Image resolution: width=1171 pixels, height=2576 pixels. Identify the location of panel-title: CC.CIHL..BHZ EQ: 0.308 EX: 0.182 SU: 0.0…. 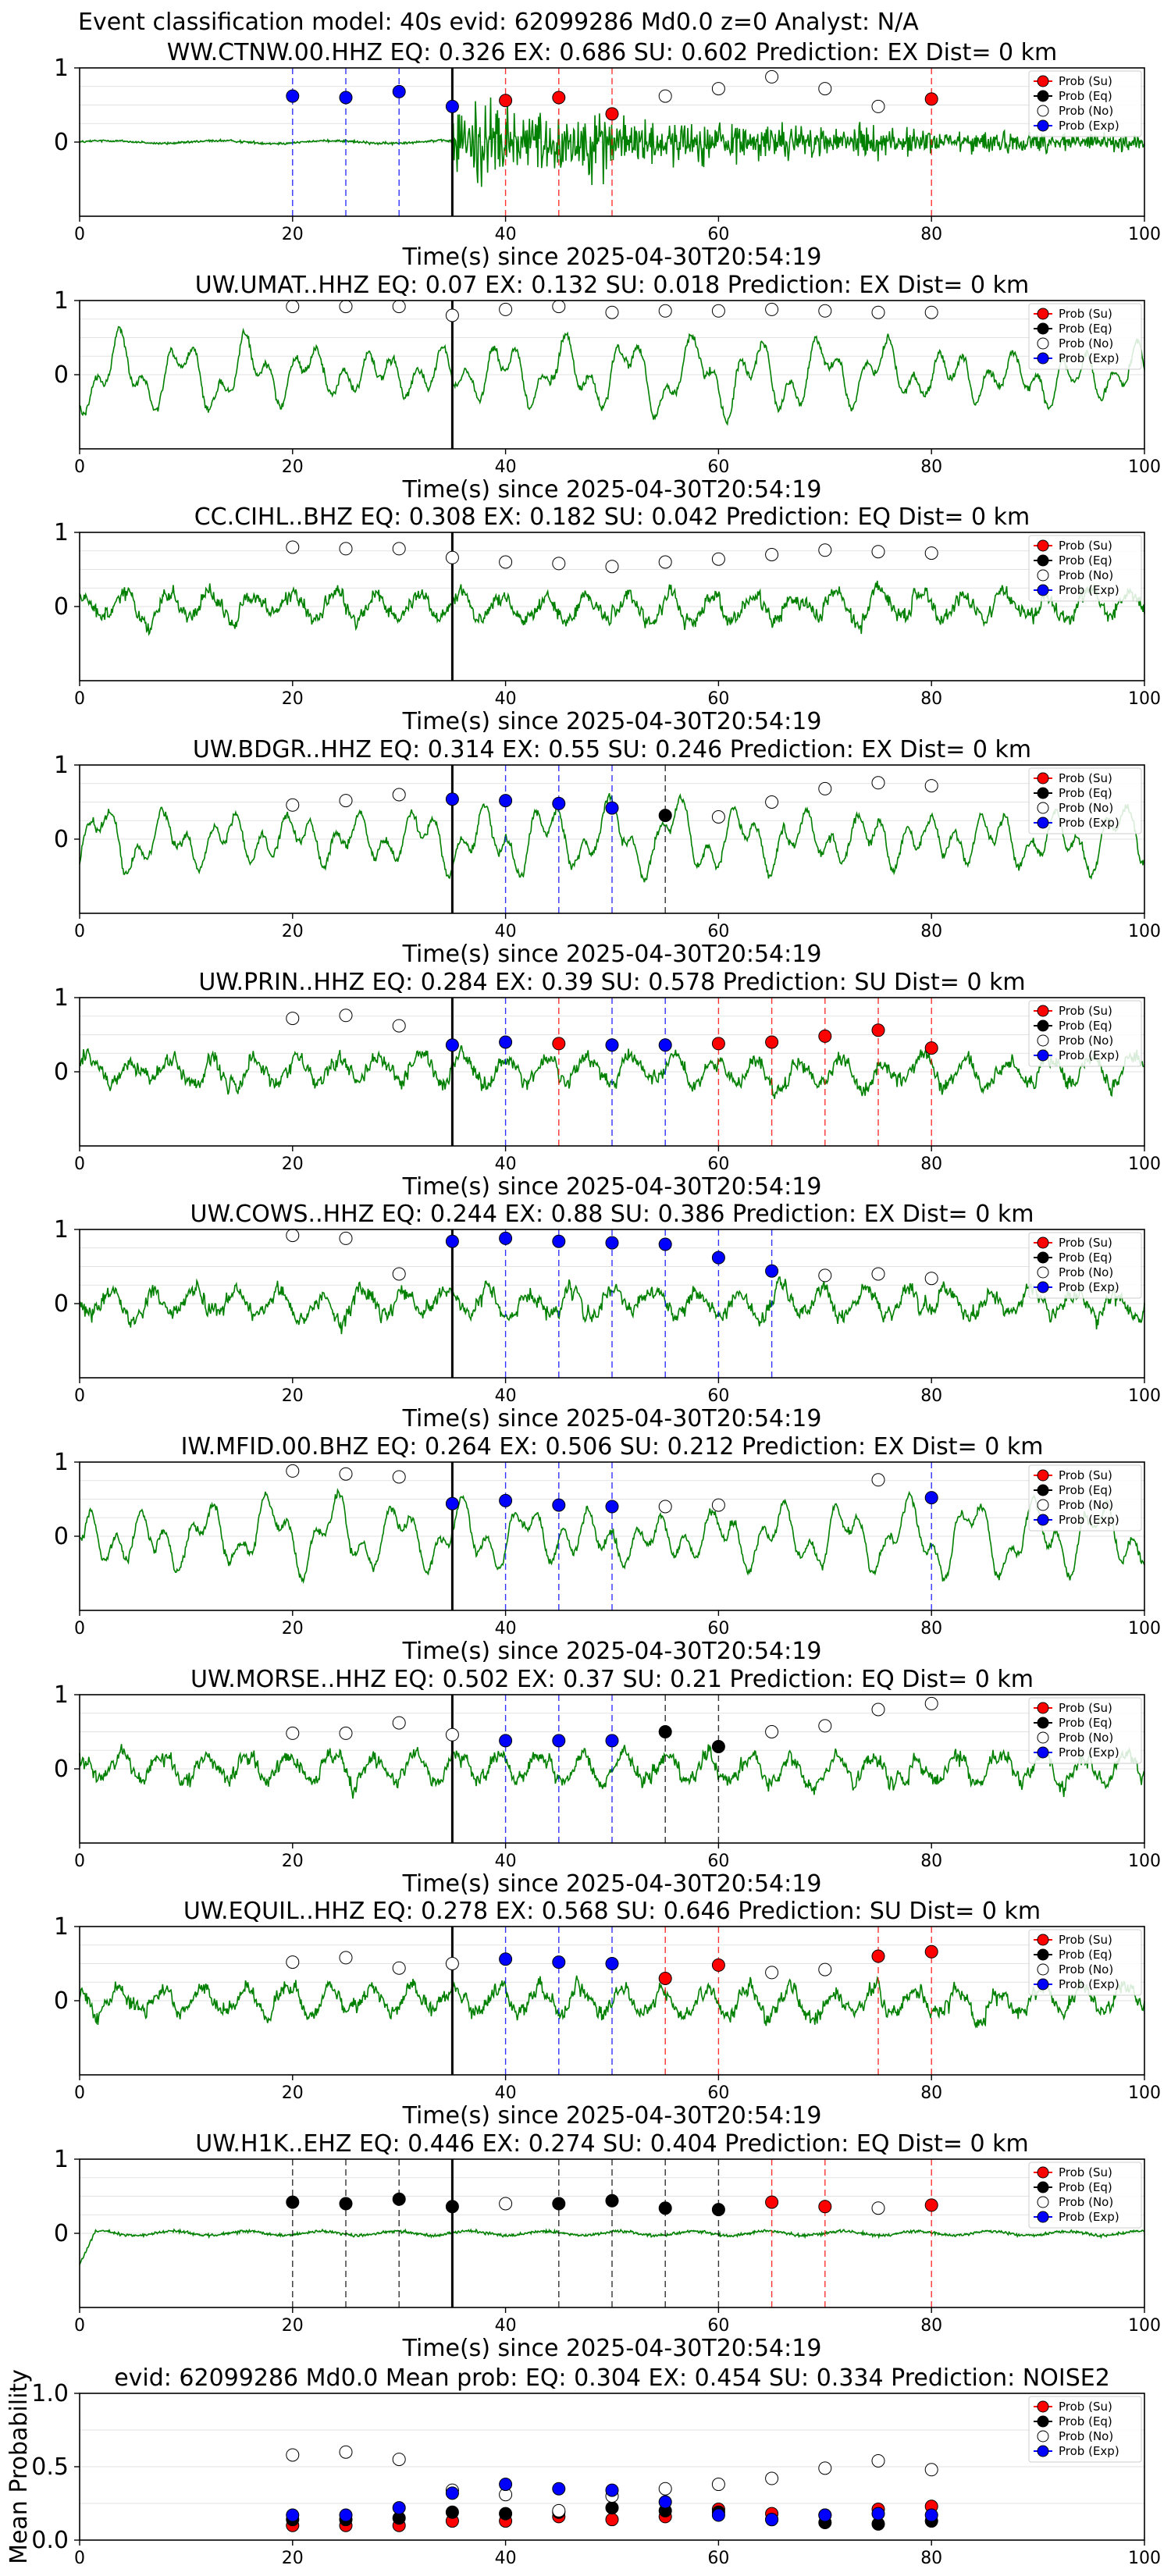
(612, 517).